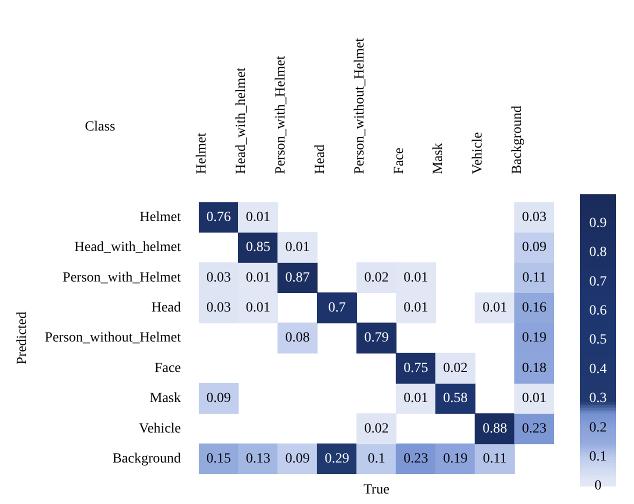 Image resolution: width=634 pixels, height=504 pixels. What do you see at coordinates (534, 308) in the screenshot?
I see `data-label: 0.16` at bounding box center [534, 308].